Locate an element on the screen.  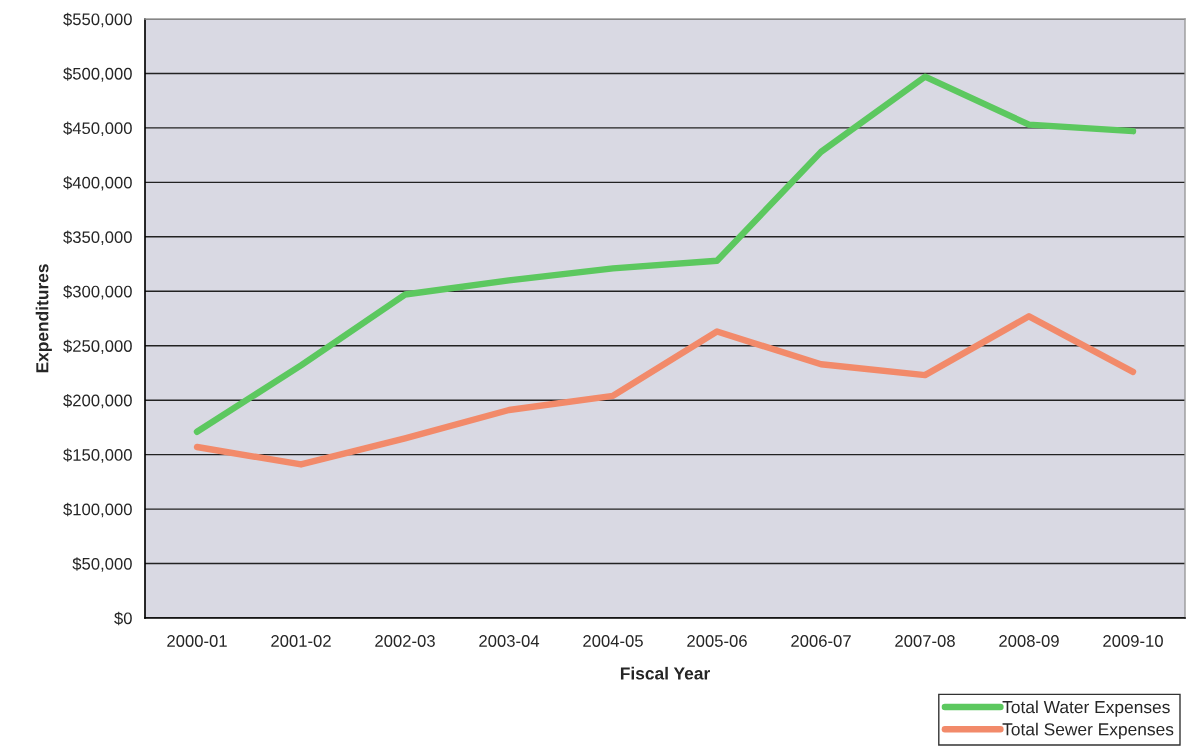
x-tick-label: 2005-06 is located at coordinates (717, 641).